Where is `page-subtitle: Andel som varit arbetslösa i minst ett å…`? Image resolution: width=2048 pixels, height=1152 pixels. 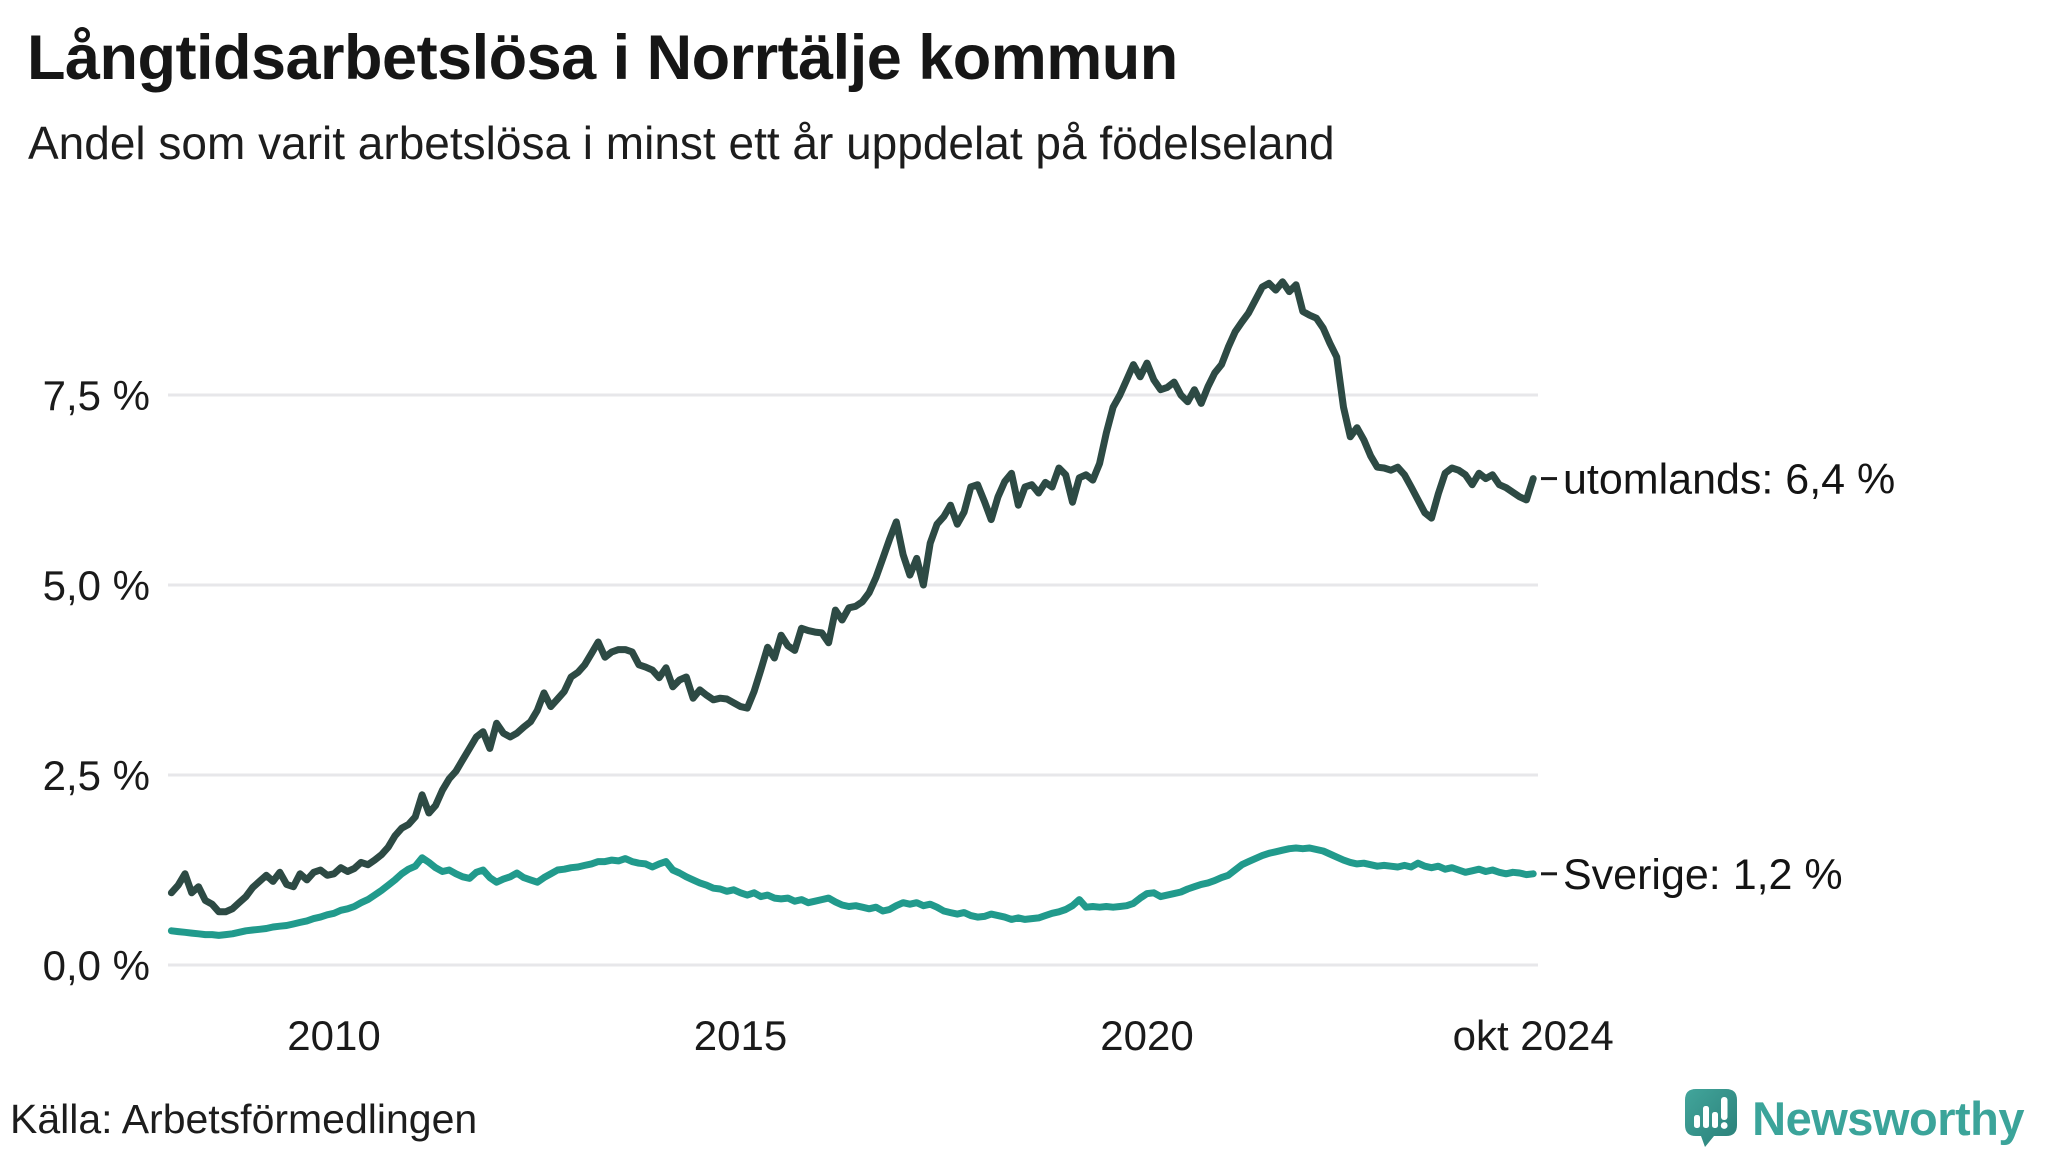 page-subtitle: Andel som varit arbetslösa i minst ett å… is located at coordinates (681, 143).